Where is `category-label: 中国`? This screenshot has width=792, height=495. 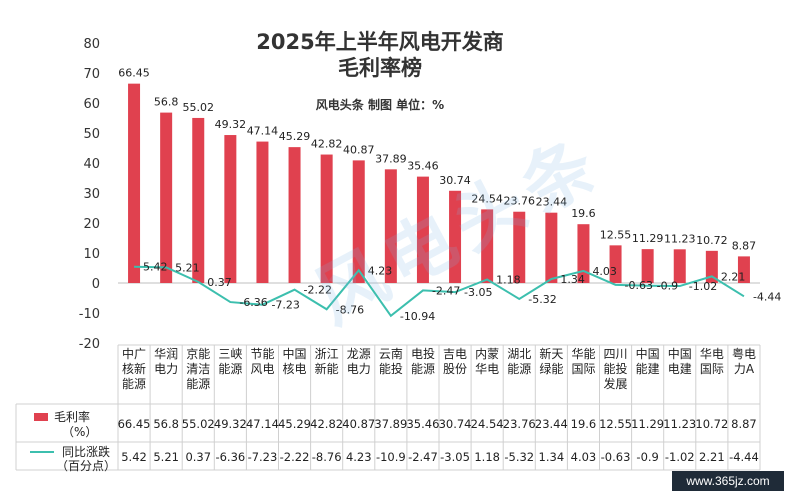 category-label: 中国 is located at coordinates (648, 353).